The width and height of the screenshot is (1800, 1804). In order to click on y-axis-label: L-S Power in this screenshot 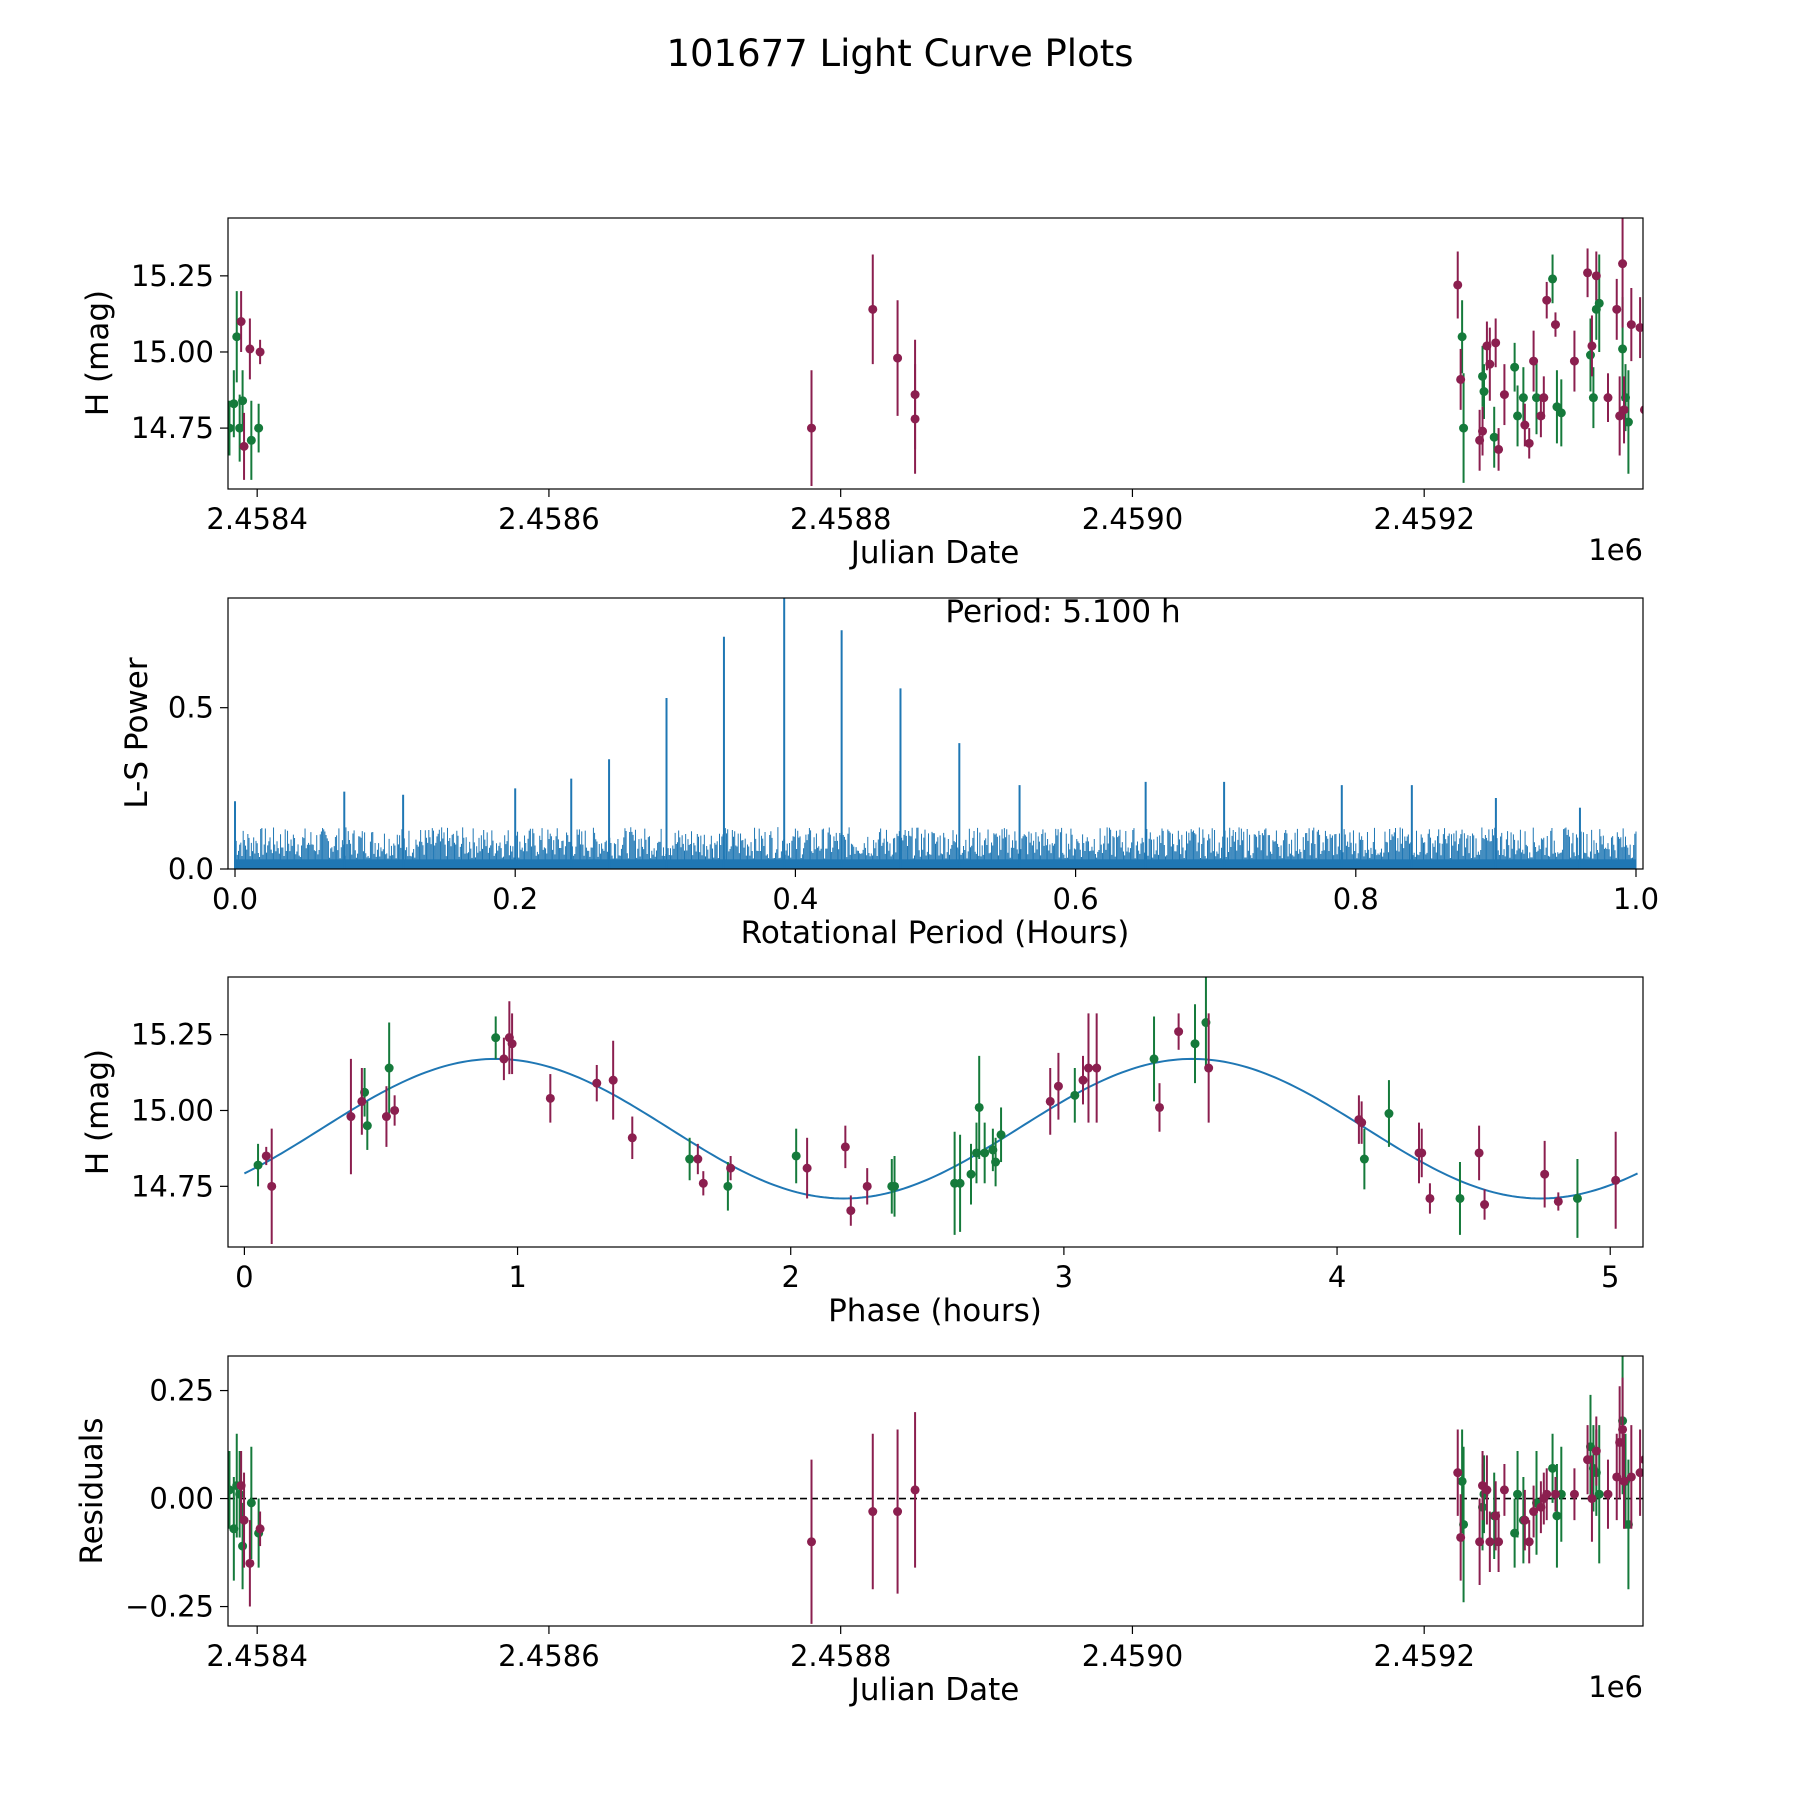, I will do `click(137, 732)`.